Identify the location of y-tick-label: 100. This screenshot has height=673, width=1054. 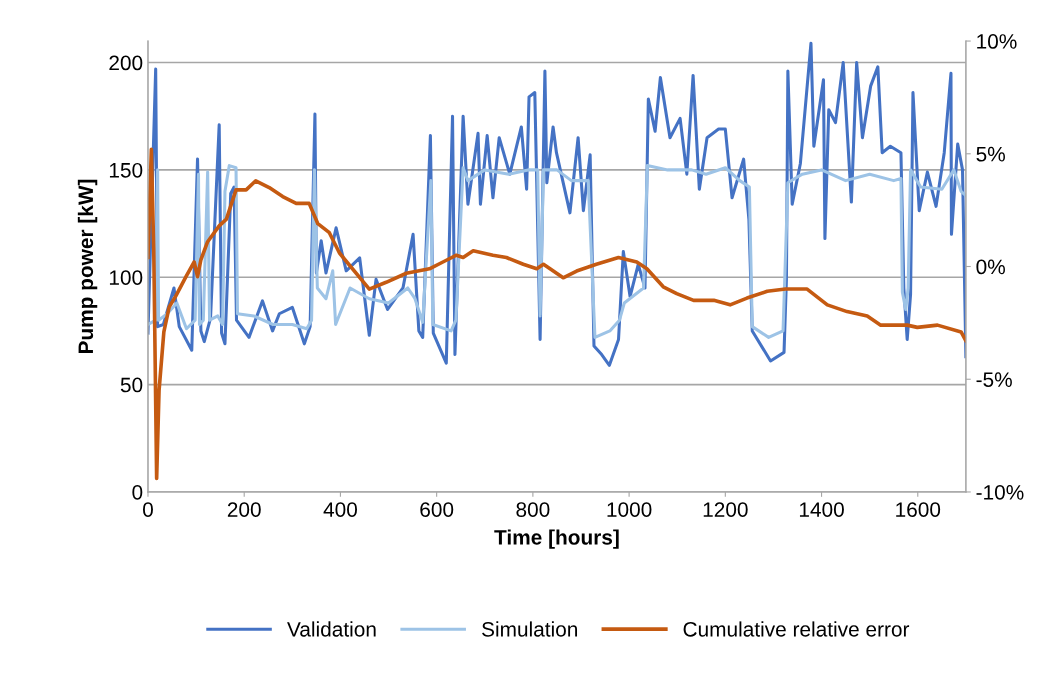
(126, 277).